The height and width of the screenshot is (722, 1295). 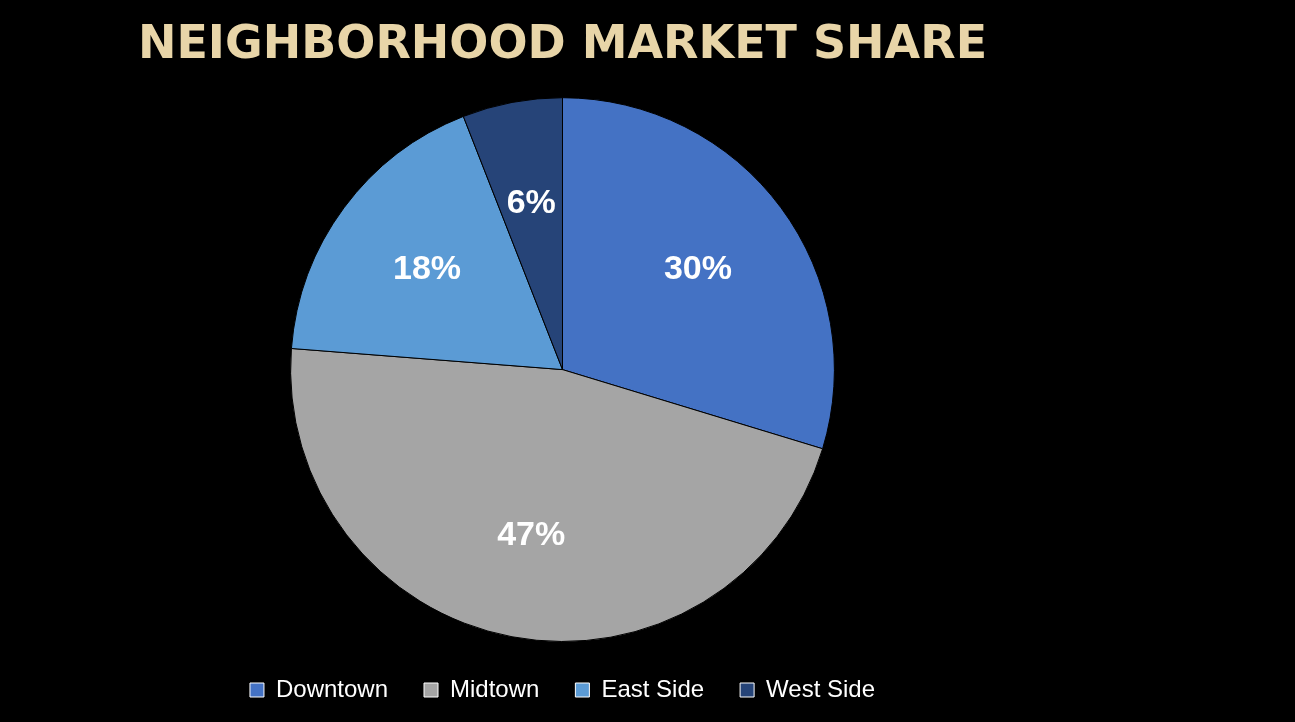 I want to click on chart-title: NEIGHBORHOOD MARKET SHARE, so click(x=562, y=41).